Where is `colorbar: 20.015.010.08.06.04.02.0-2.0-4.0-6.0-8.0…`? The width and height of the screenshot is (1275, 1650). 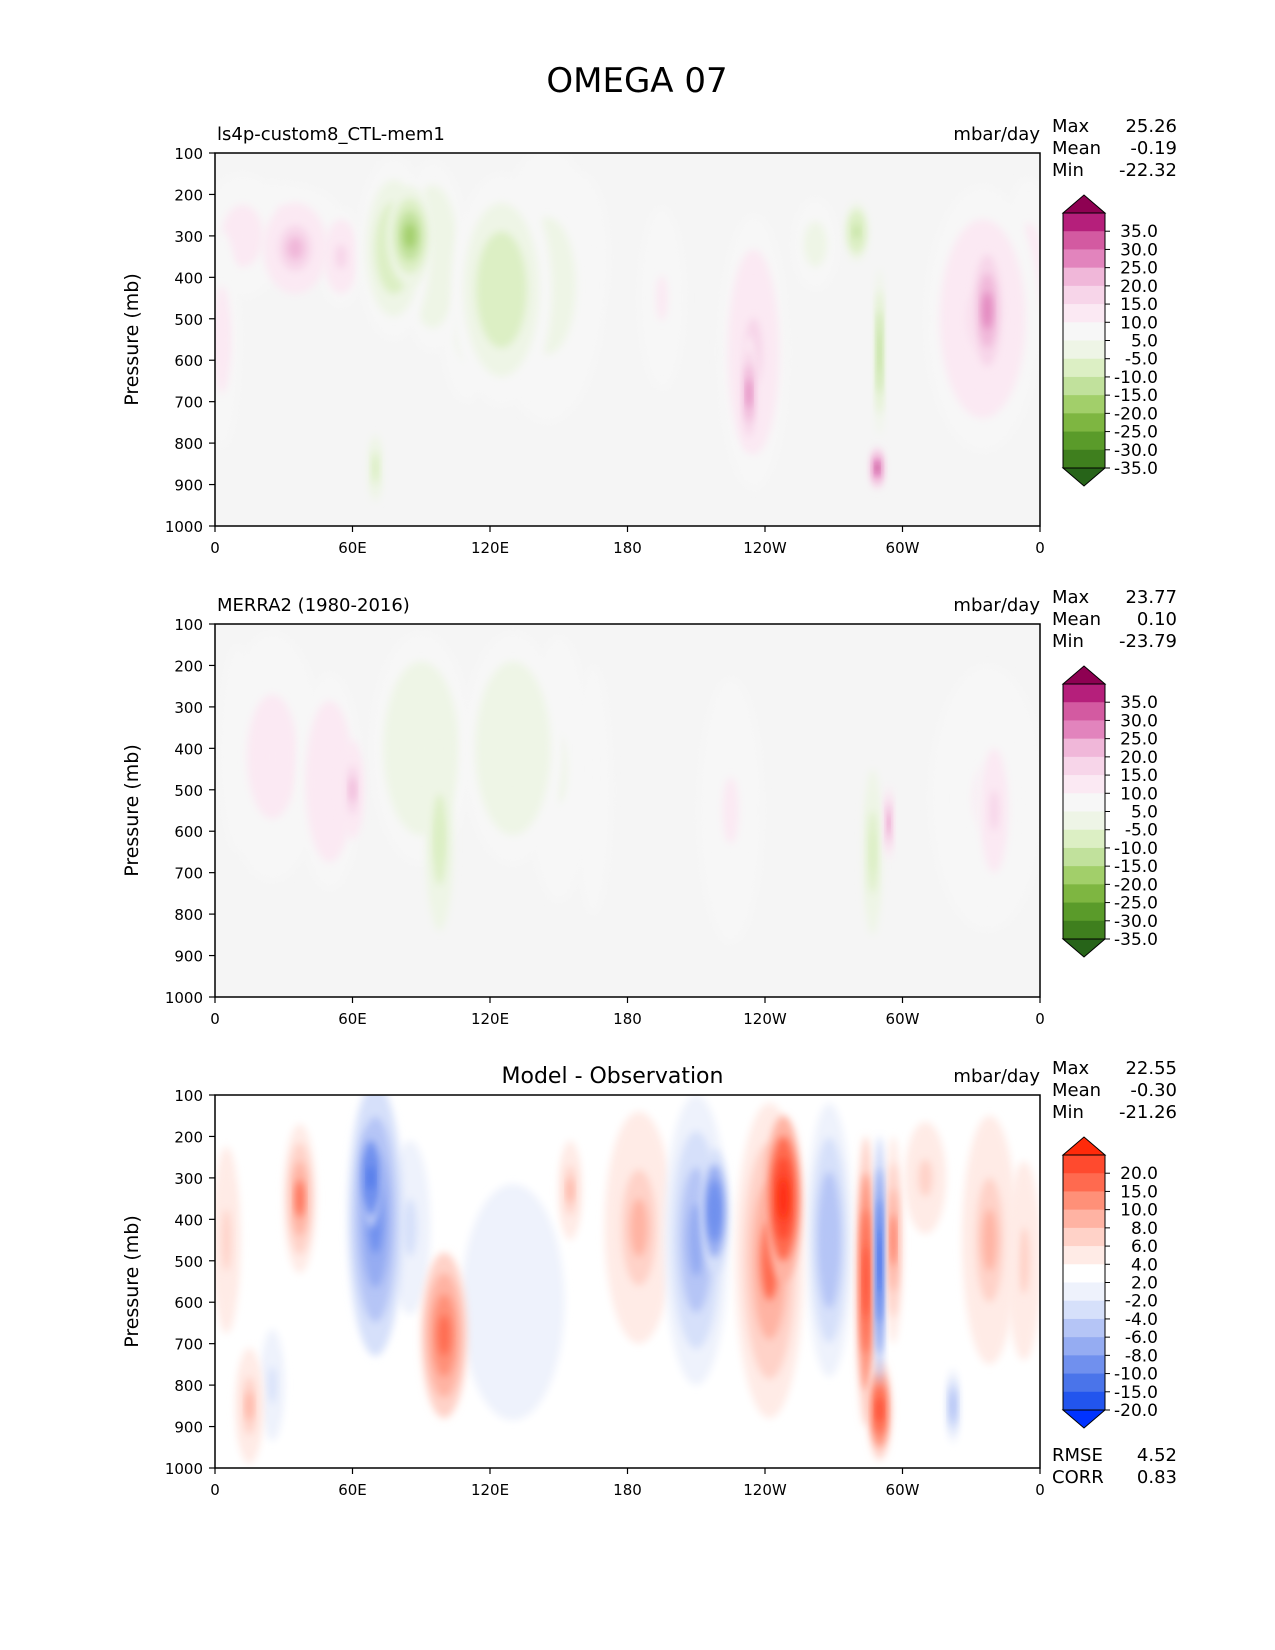 colorbar: 20.015.010.08.06.04.02.0-2.0-4.0-6.0-8.0… is located at coordinates (1109, 1282).